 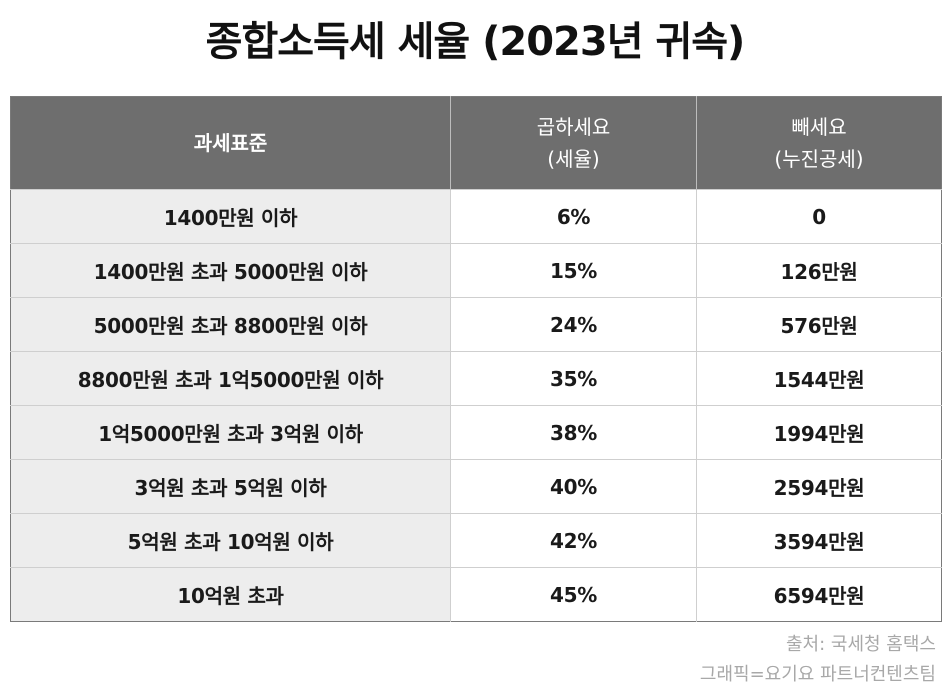 What do you see at coordinates (861, 644) in the screenshot?
I see `source-credit: 출처: 국세청 홈택스` at bounding box center [861, 644].